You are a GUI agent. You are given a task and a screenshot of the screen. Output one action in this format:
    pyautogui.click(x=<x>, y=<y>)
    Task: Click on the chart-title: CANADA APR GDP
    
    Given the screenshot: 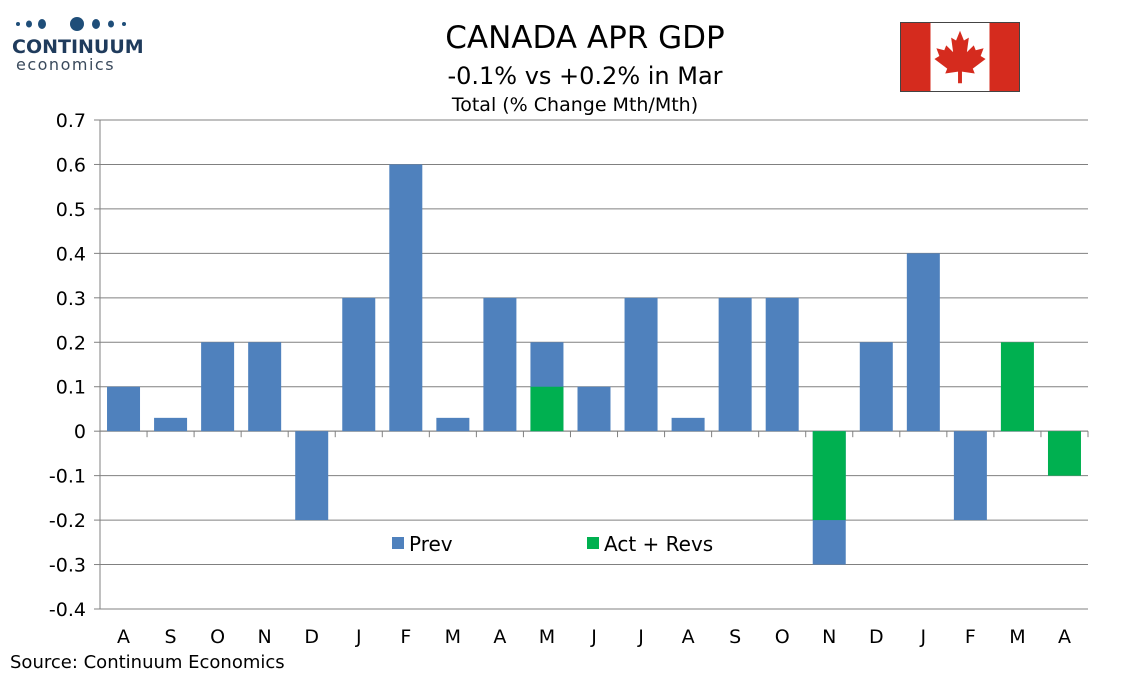 What is the action you would take?
    pyautogui.click(x=585, y=38)
    